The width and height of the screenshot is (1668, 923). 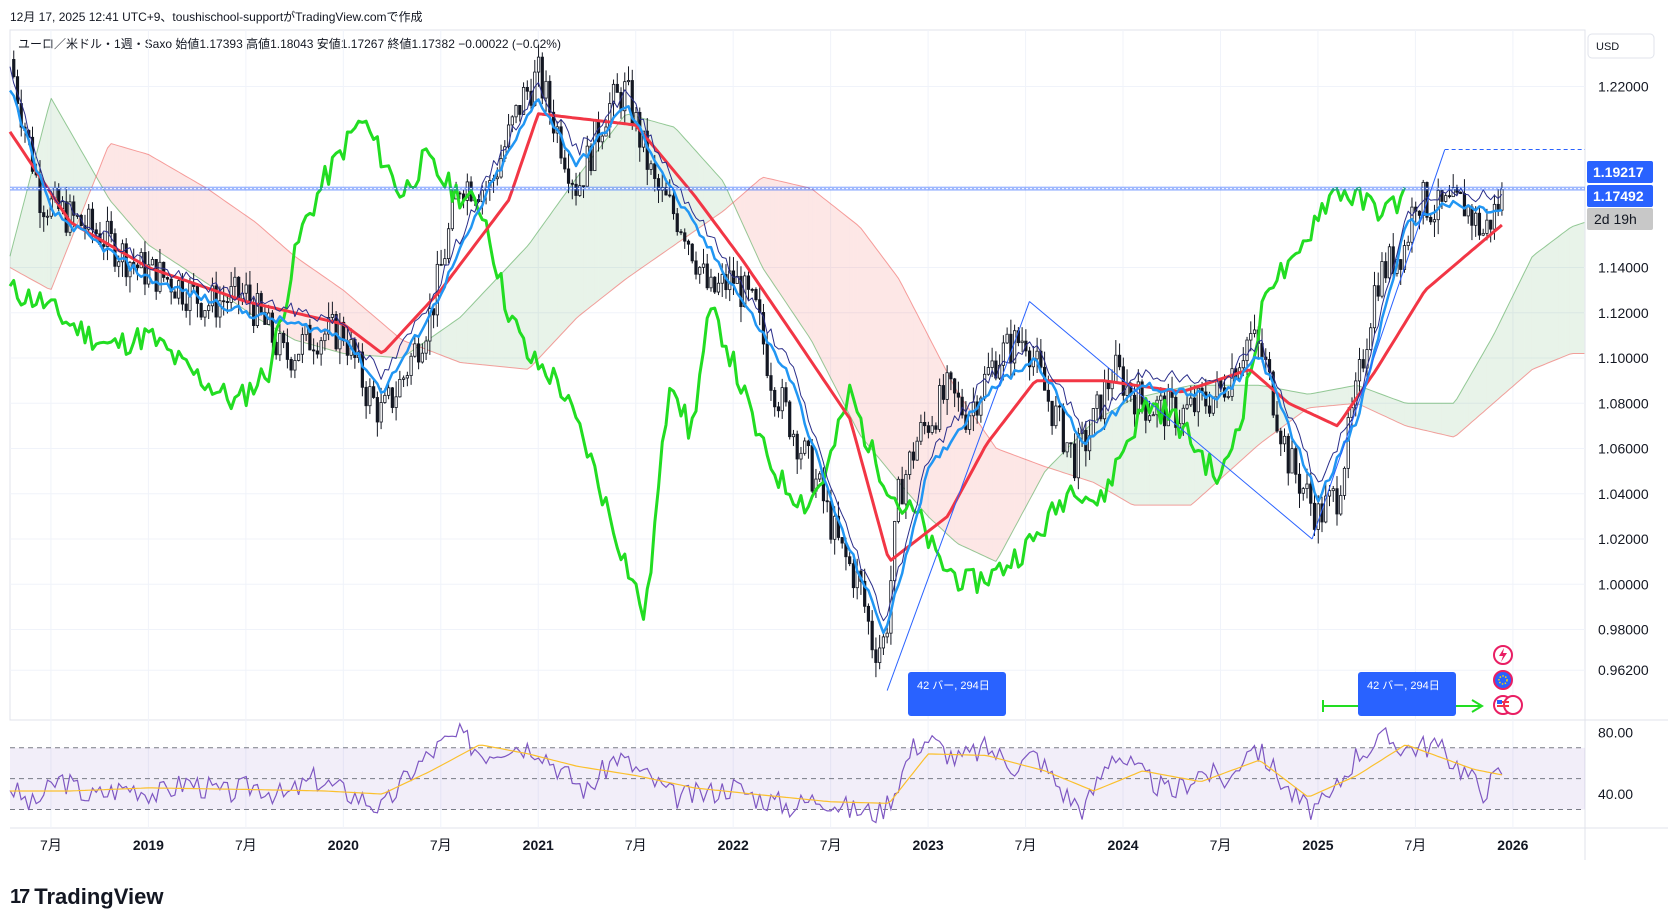 I want to click on measure-box-left: 42 バー, 294日, so click(x=957, y=694).